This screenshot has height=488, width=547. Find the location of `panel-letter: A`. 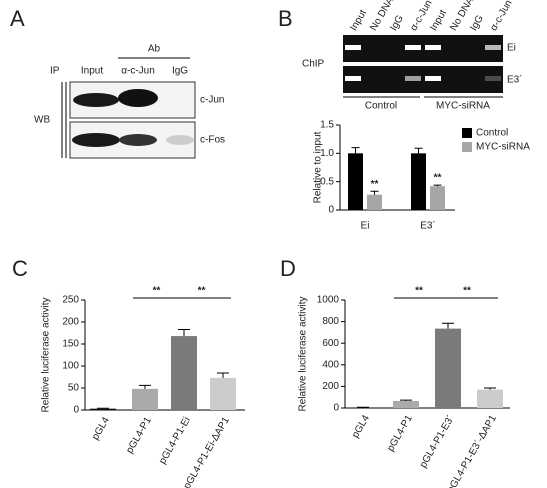

panel-letter: A is located at coordinates (17, 18).